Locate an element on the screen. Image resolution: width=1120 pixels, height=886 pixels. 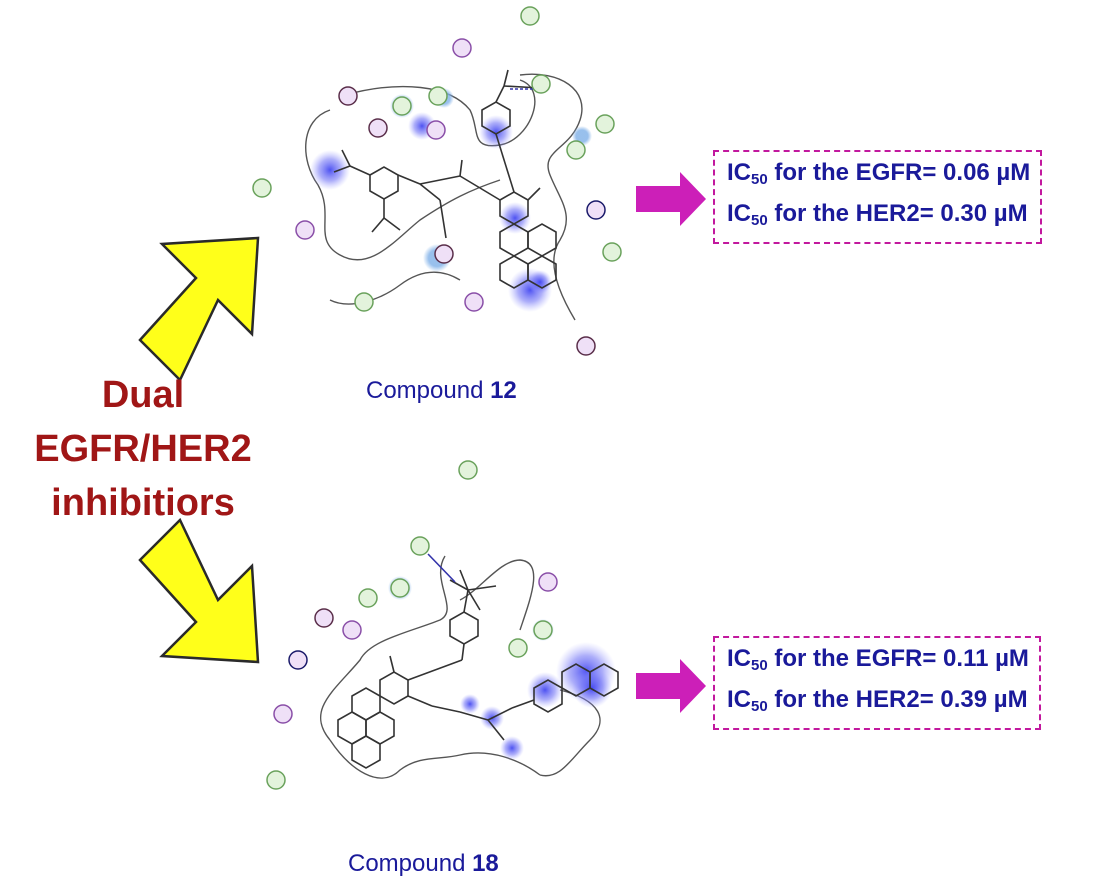
compound-18-caption: Compound 18 is located at coordinates (423, 864).